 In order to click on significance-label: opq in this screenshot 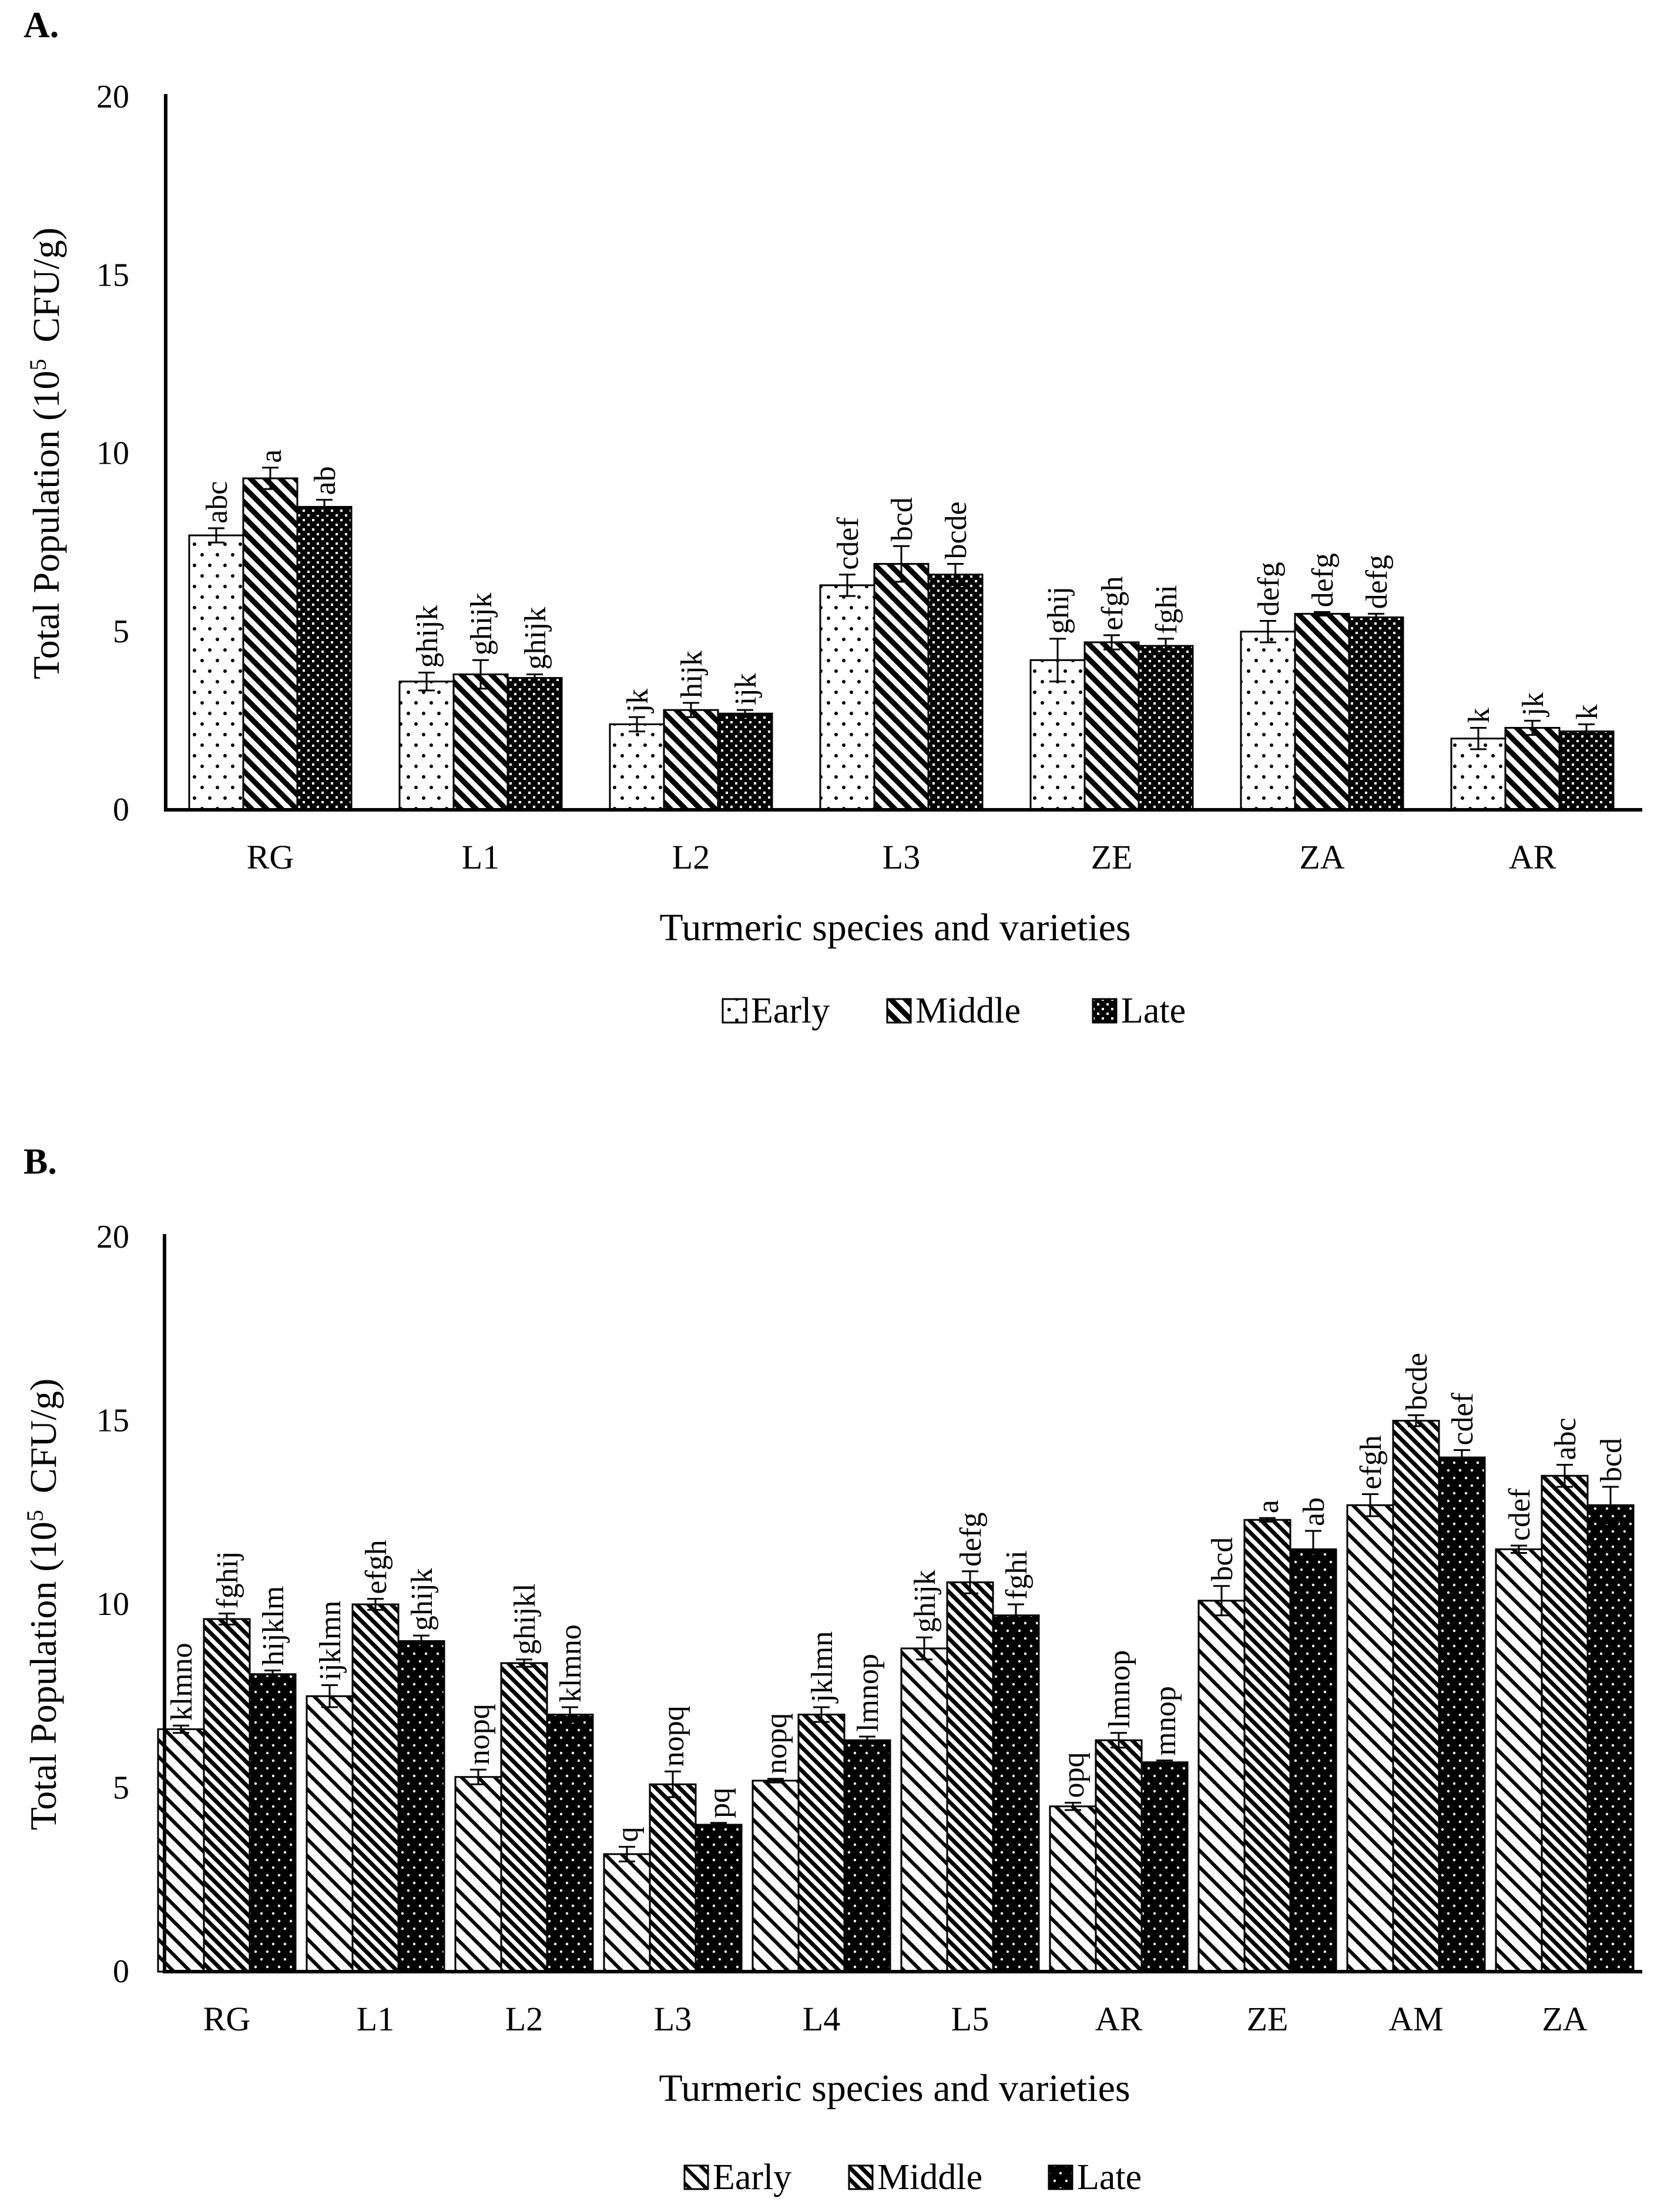, I will do `click(1074, 1775)`.